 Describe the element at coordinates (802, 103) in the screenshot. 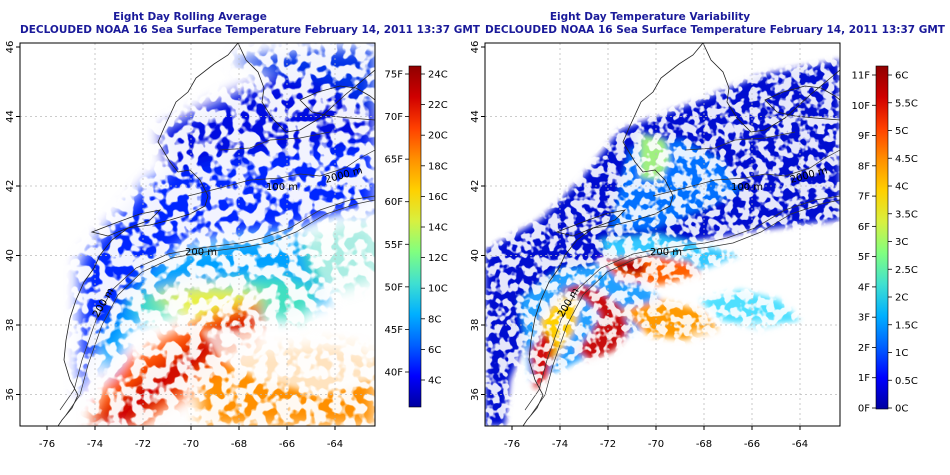

I see `right-cape-breton` at that location.